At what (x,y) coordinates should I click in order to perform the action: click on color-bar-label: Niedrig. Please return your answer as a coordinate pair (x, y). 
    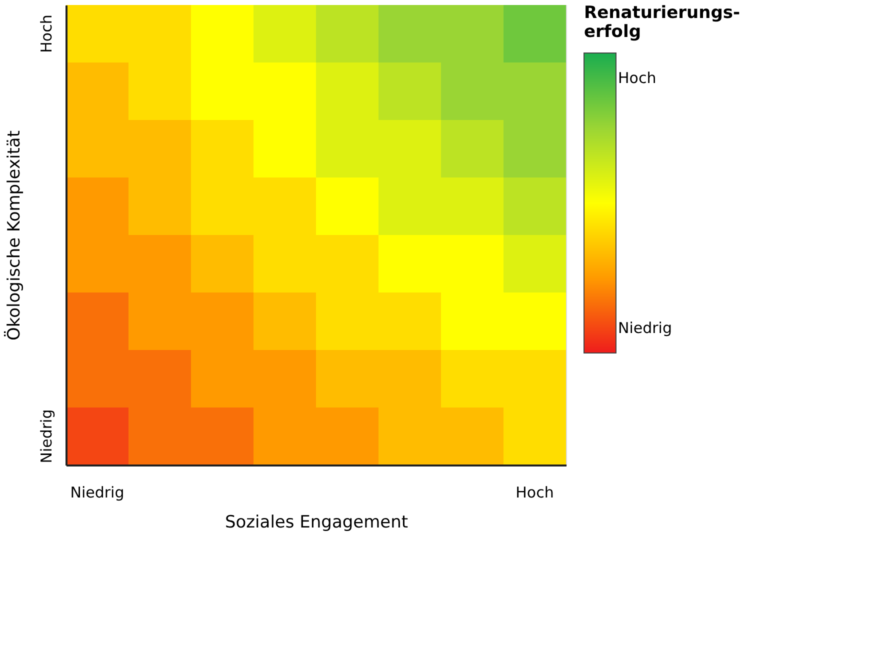
    Looking at the image, I should click on (645, 328).